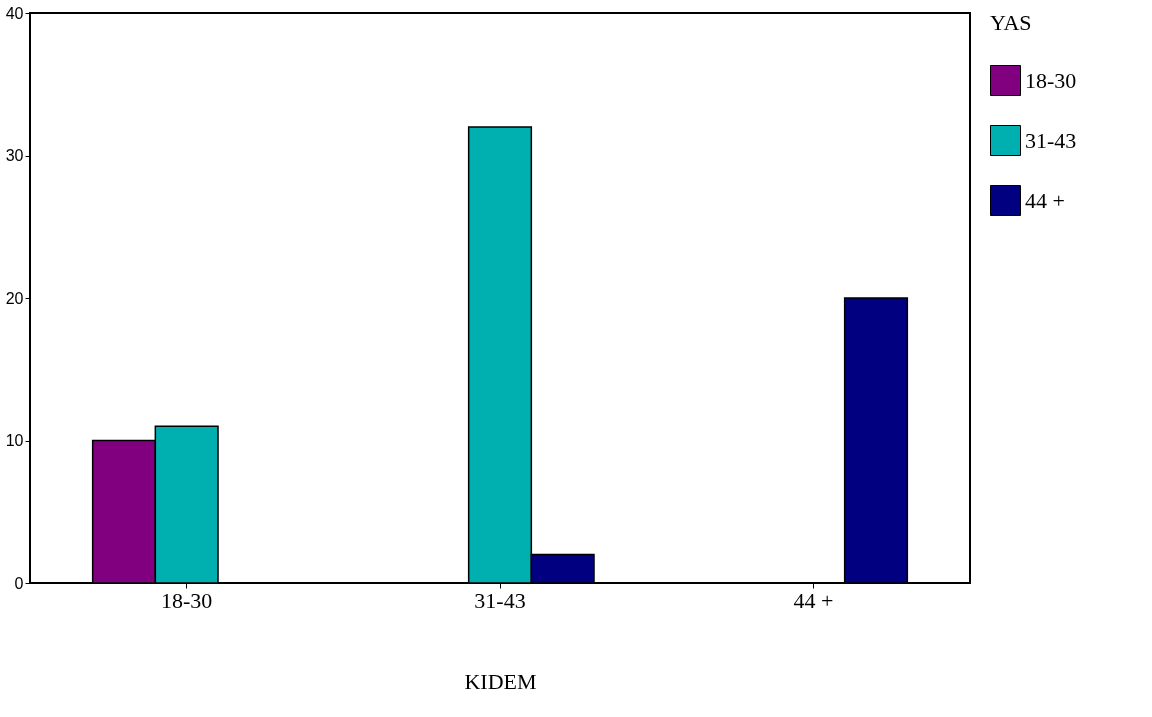  Describe the element at coordinates (14, 155) in the screenshot. I see `y-tick-label: 30` at that location.